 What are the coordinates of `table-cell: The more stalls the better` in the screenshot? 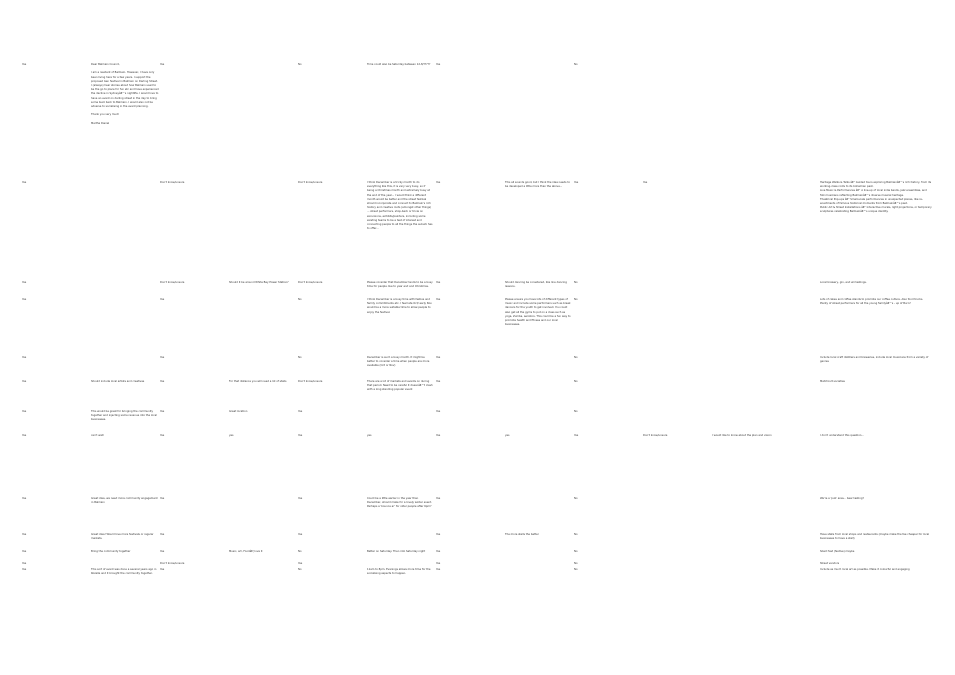 It's located at (522, 534).